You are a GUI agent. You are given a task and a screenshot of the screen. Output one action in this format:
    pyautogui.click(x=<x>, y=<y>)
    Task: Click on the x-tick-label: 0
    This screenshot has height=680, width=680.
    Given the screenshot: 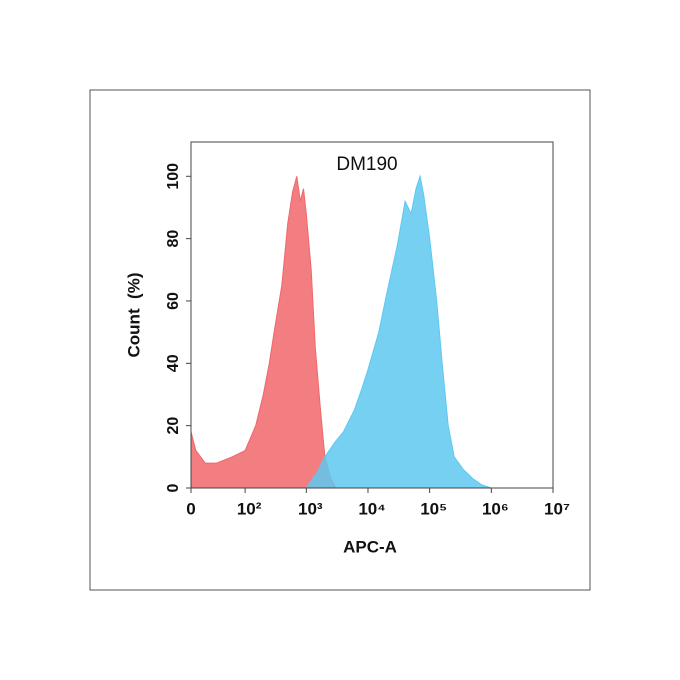 What is the action you would take?
    pyautogui.click(x=190, y=508)
    